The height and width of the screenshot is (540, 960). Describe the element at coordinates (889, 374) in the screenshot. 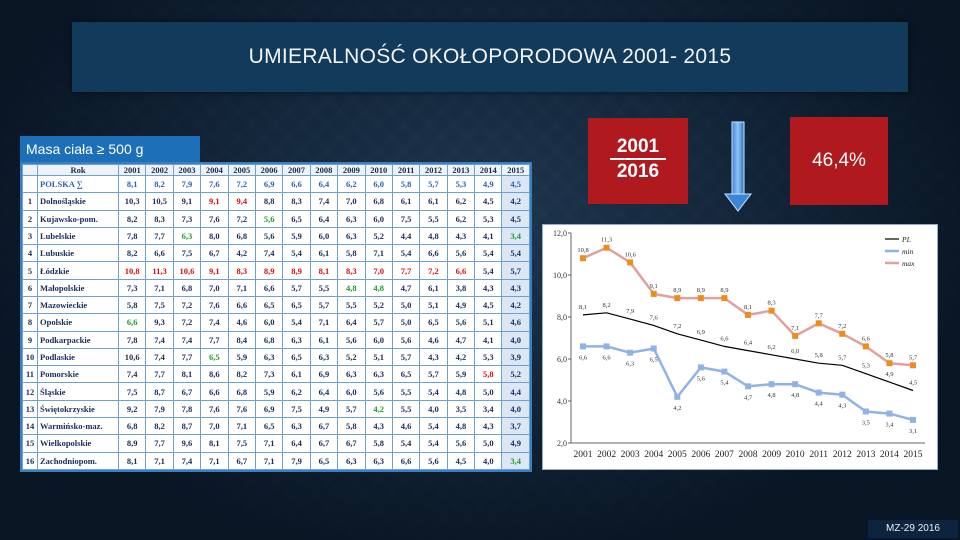

I see `data-label-pl: 4,9` at that location.